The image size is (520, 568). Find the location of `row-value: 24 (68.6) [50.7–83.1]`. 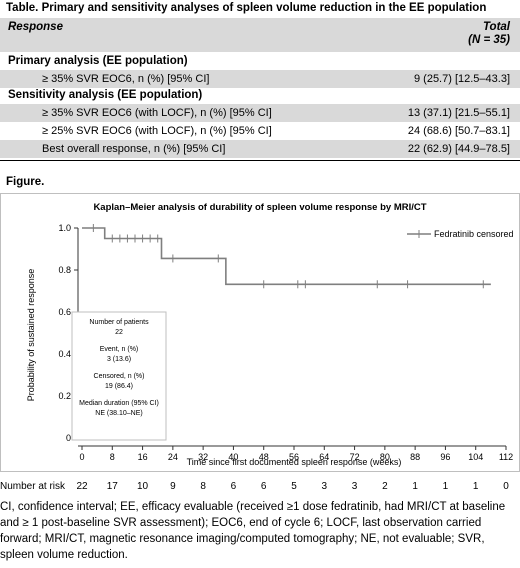

row-value: 24 (68.6) [50.7–83.1] is located at coordinates (458, 131).